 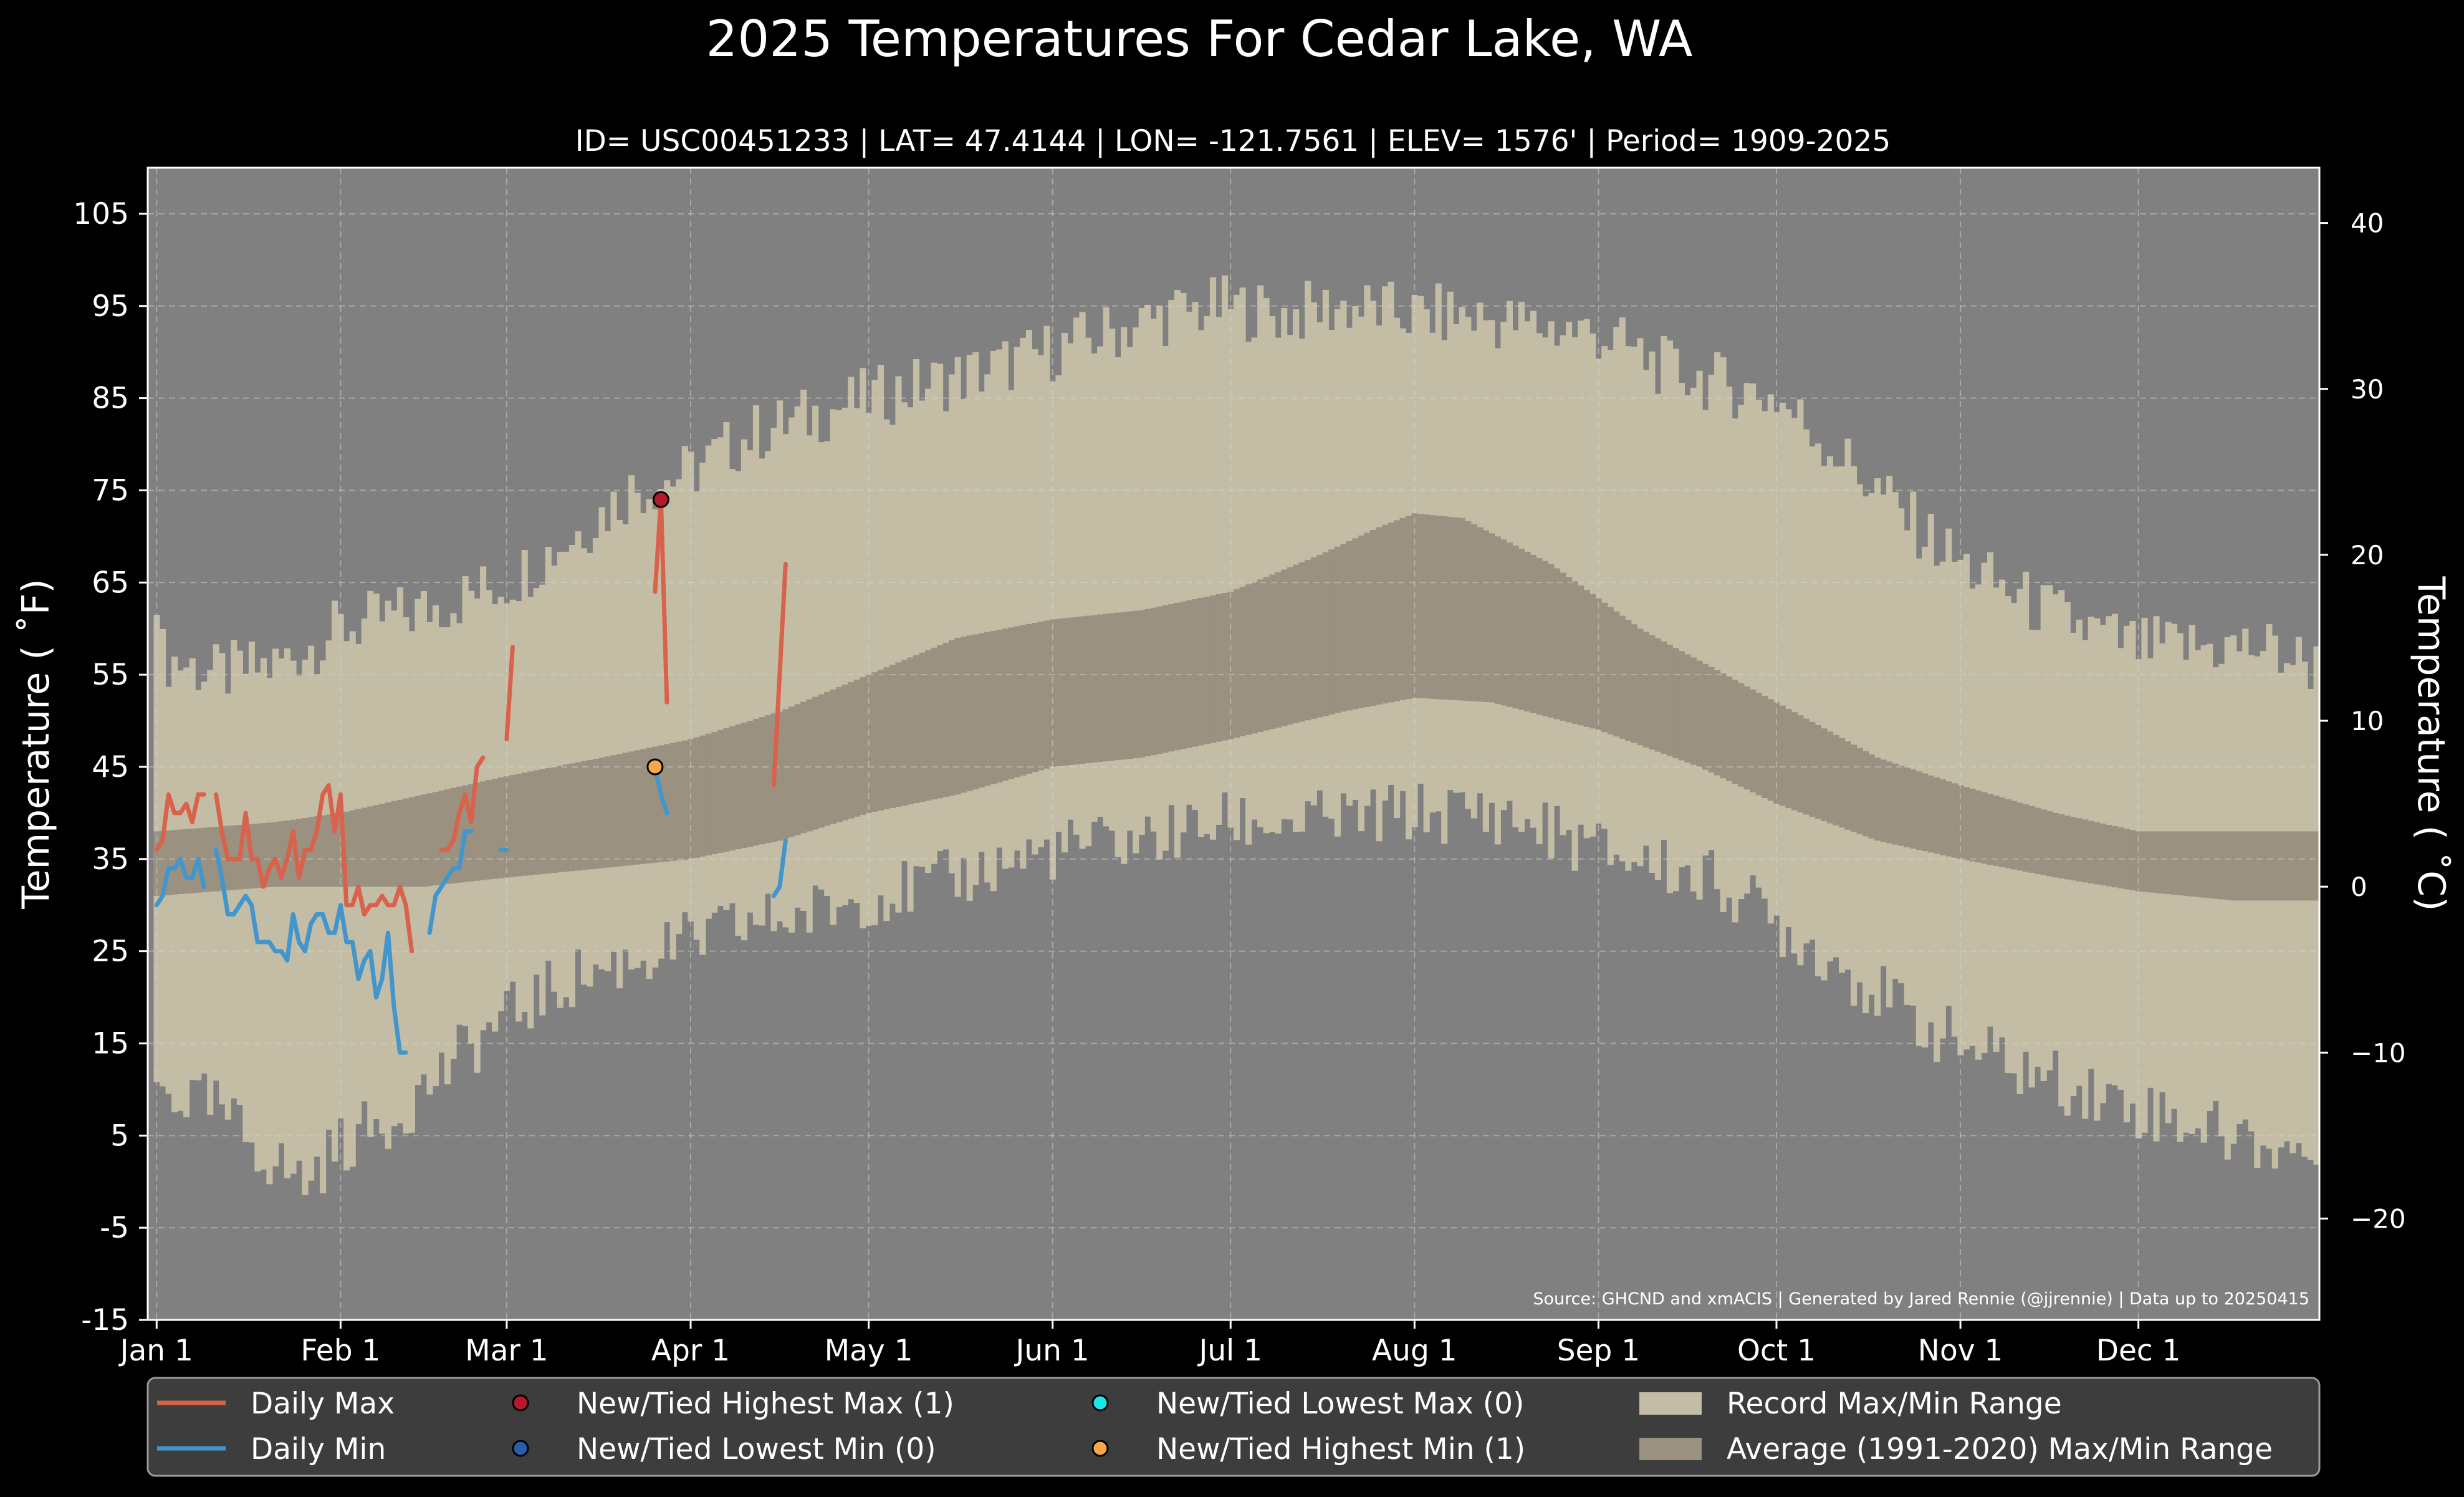 What do you see at coordinates (323, 1404) in the screenshot?
I see `legend-label: Daily Max` at bounding box center [323, 1404].